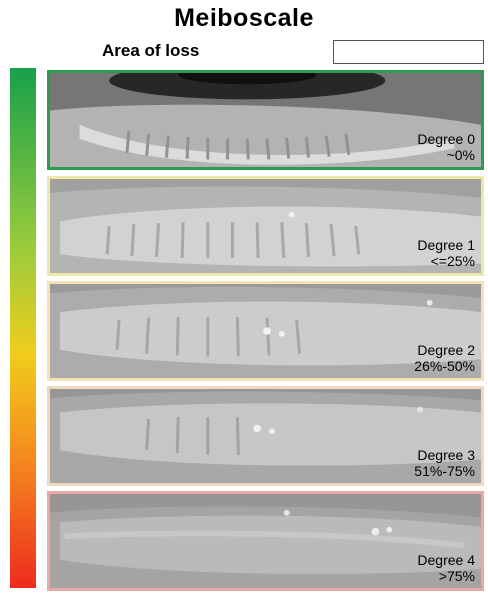  I want to click on page-title: Meiboscale, so click(244, 18).